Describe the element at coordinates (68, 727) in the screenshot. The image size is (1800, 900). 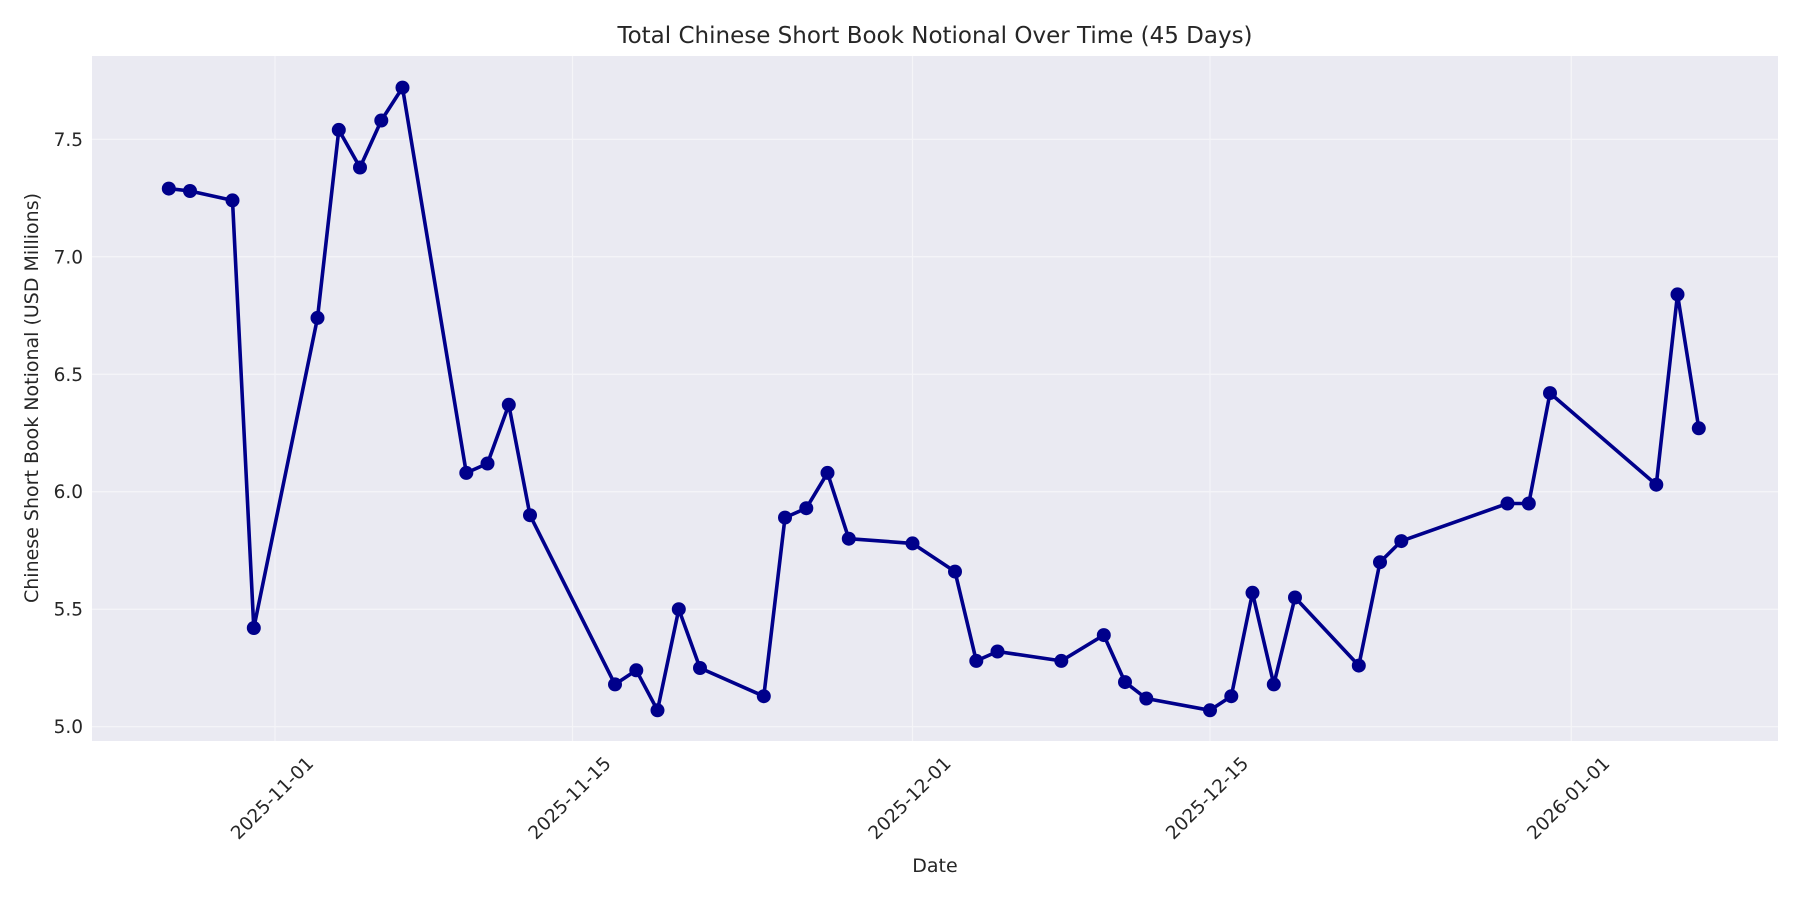
I see `y-tick-label: 5.0` at that location.